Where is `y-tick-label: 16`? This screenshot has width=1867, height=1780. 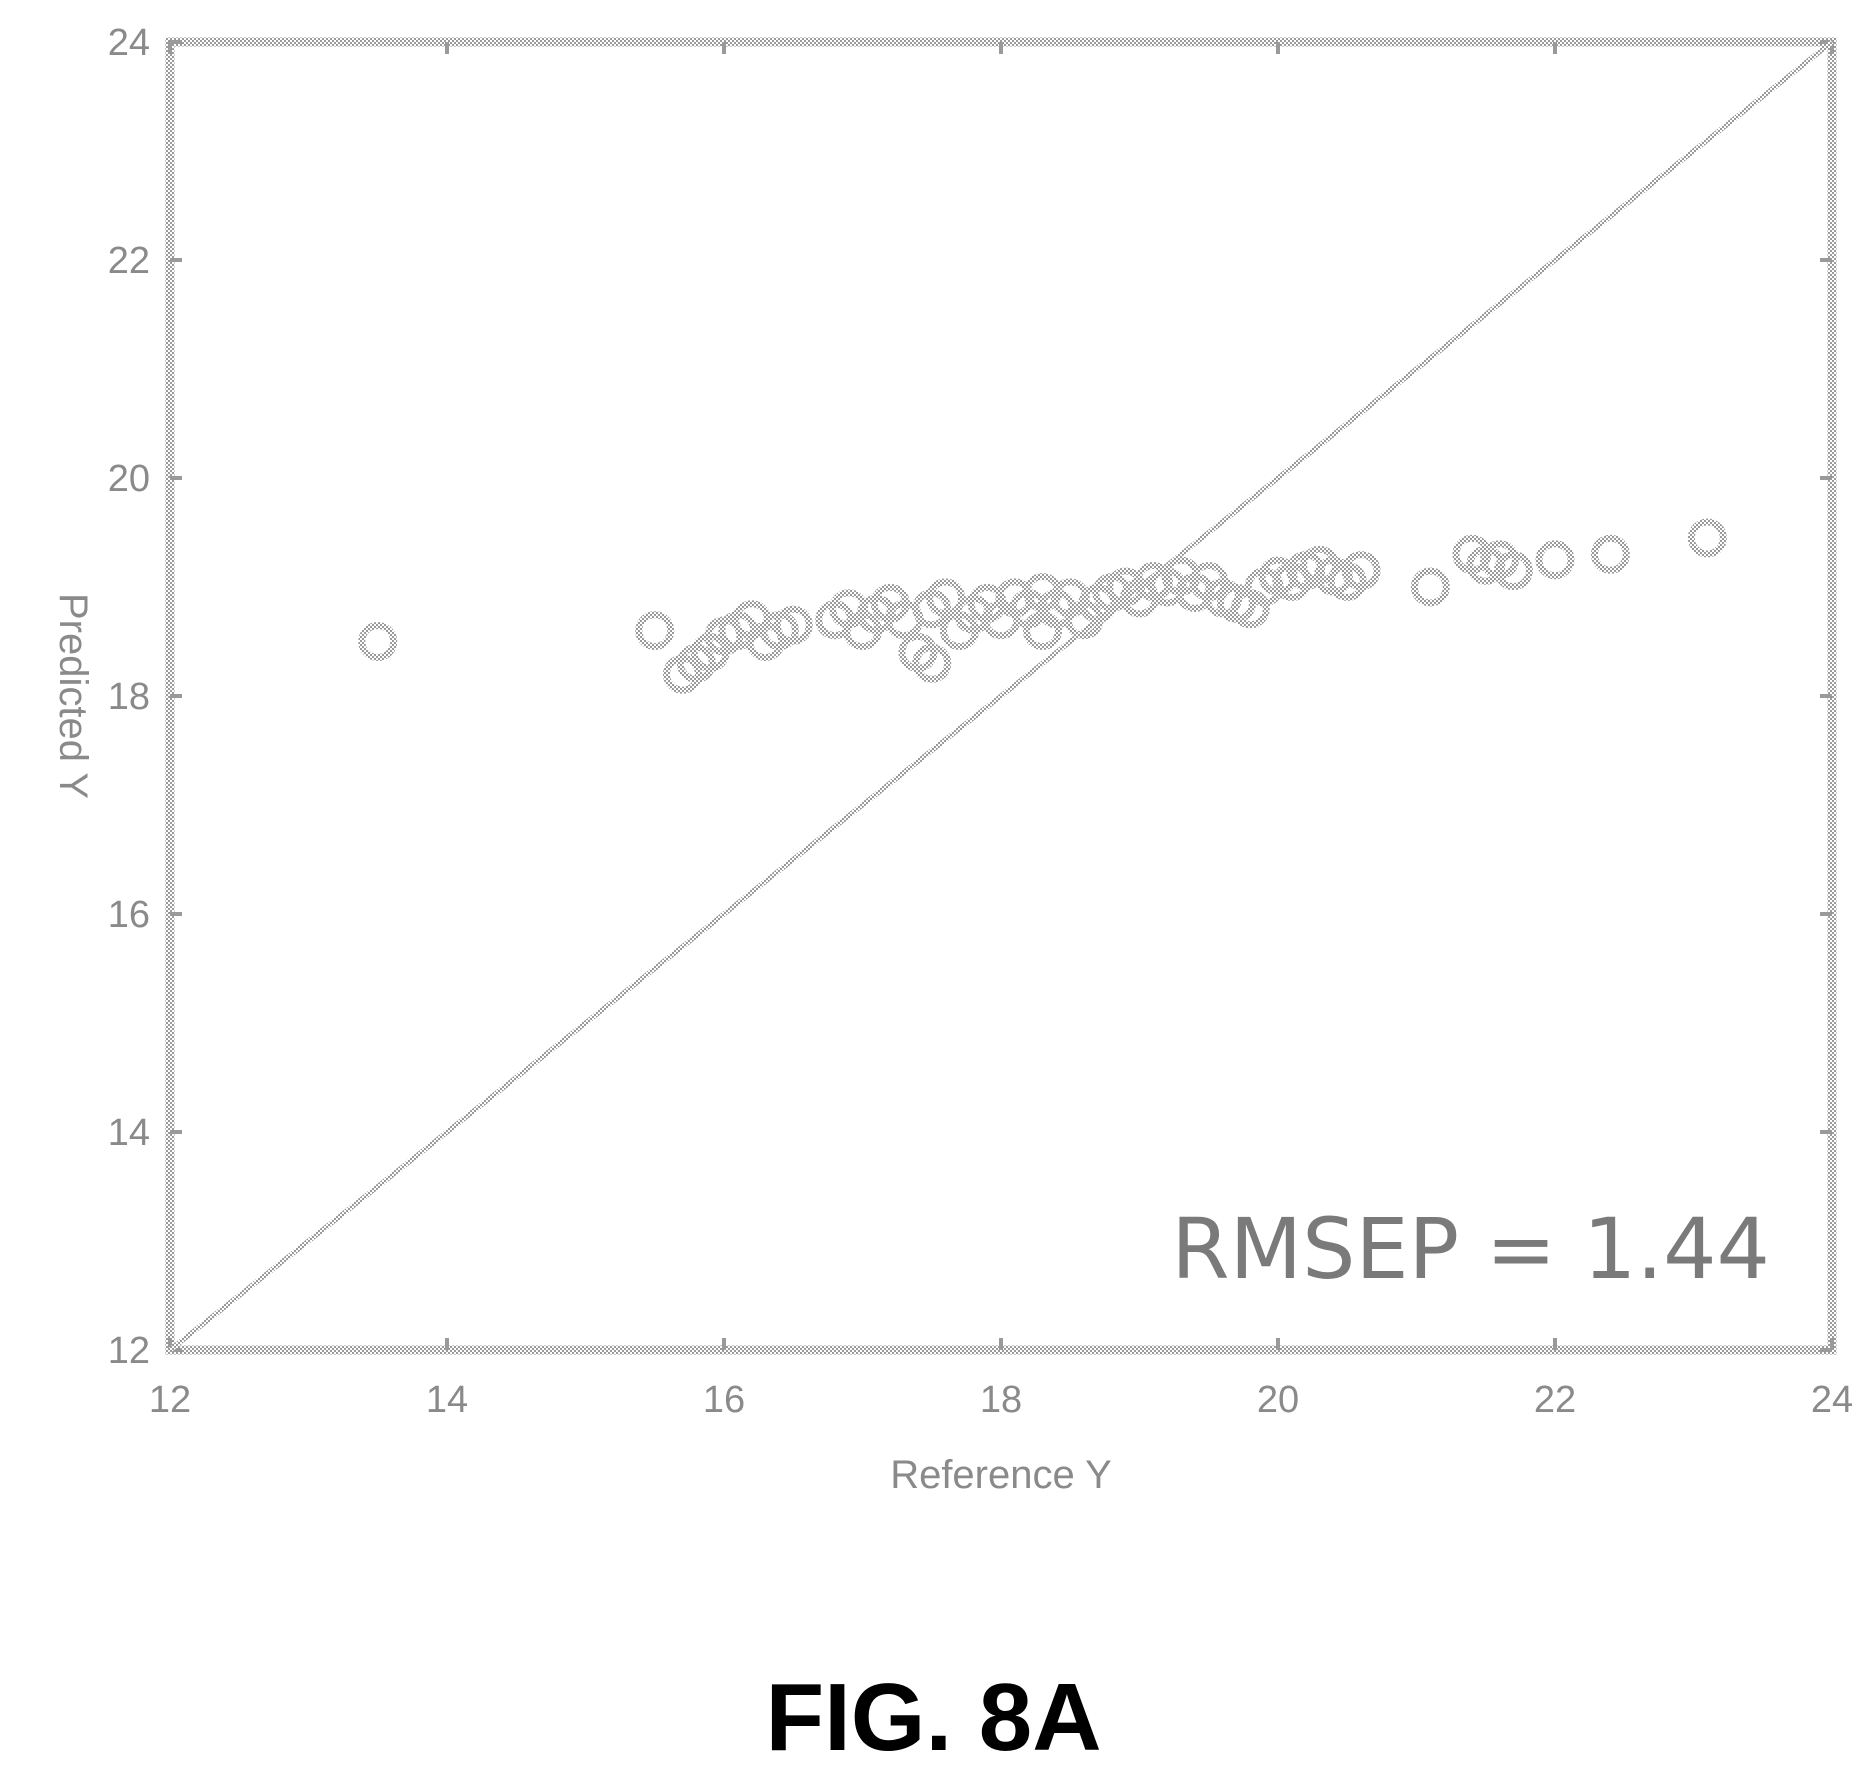 y-tick-label: 16 is located at coordinates (129, 915).